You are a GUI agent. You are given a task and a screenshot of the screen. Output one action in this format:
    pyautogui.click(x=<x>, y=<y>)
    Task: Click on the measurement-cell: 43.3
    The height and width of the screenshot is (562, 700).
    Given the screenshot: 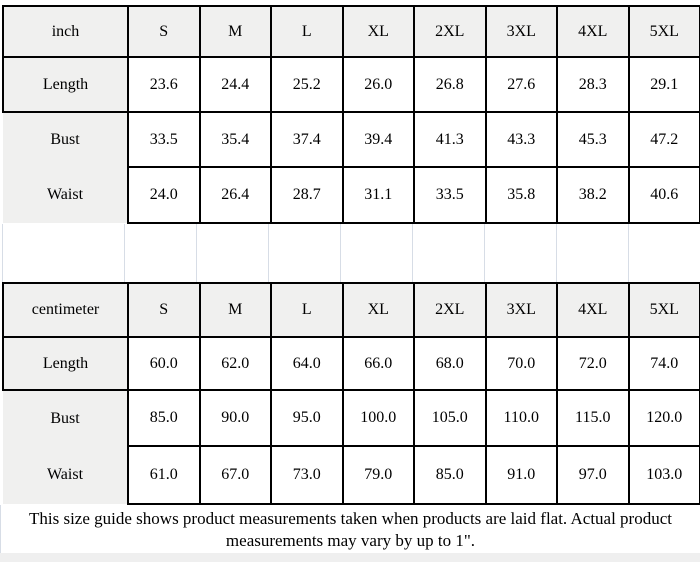 What is the action you would take?
    pyautogui.click(x=521, y=139)
    